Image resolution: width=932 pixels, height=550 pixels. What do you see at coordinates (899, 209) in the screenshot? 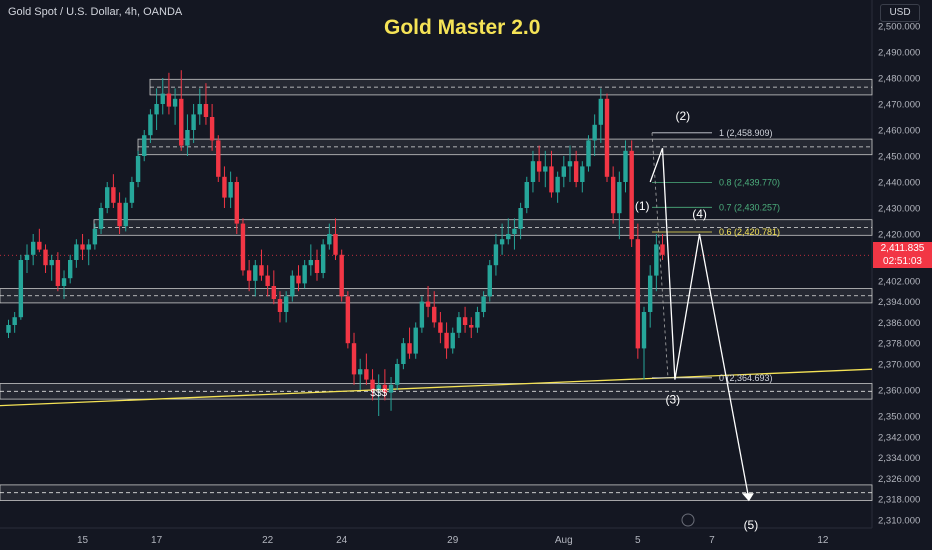
I see `y-tick-label: 2,430.000` at bounding box center [899, 209].